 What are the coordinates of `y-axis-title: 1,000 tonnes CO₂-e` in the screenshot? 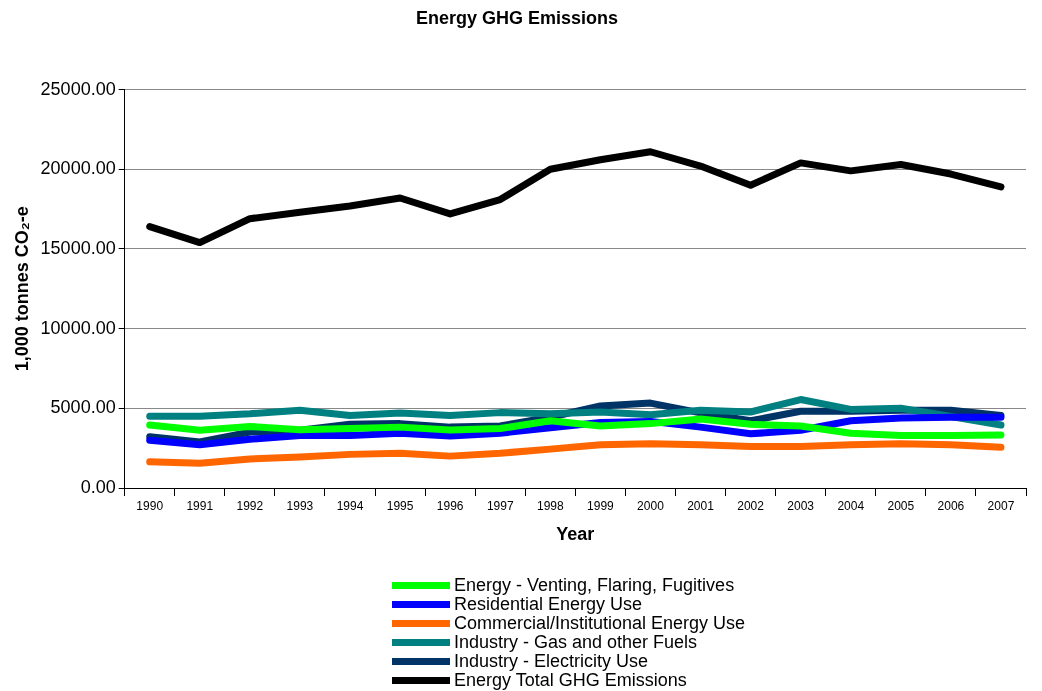 It's located at (21, 289).